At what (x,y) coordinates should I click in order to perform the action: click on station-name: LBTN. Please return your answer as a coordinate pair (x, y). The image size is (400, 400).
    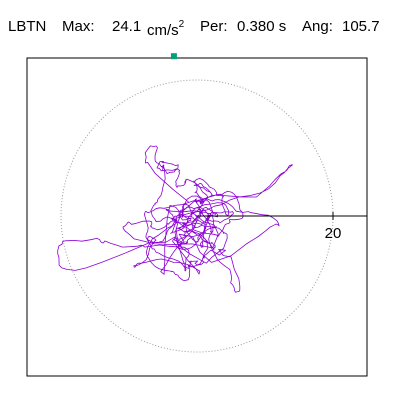
    Looking at the image, I should click on (27, 26).